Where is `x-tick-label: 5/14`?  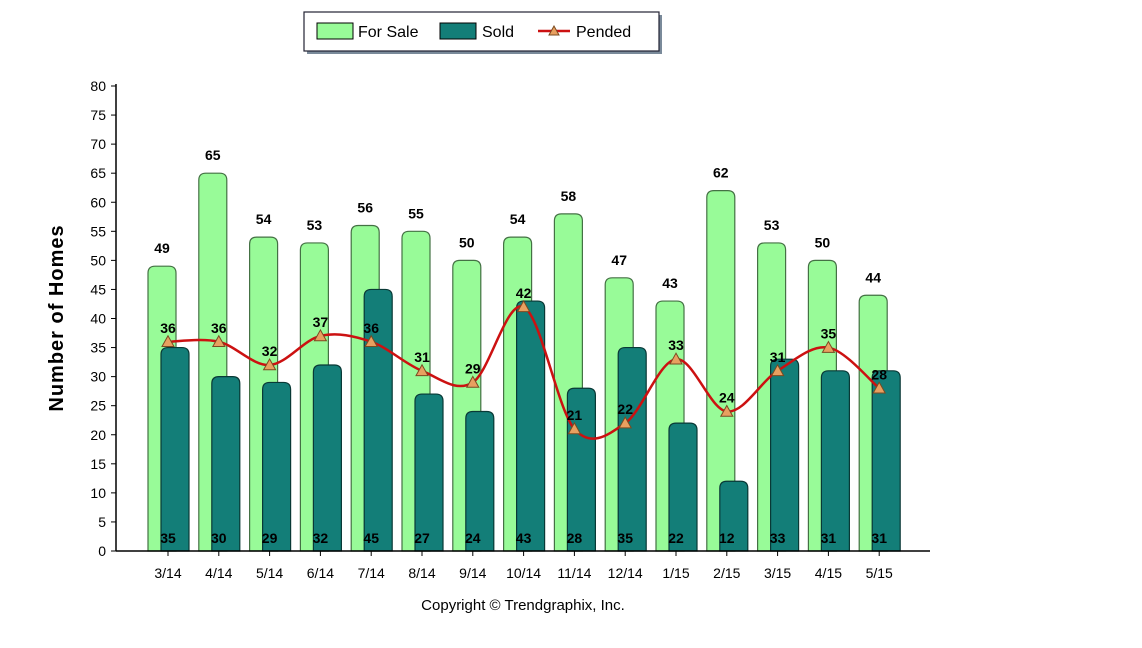 x-tick-label: 5/14 is located at coordinates (269, 573).